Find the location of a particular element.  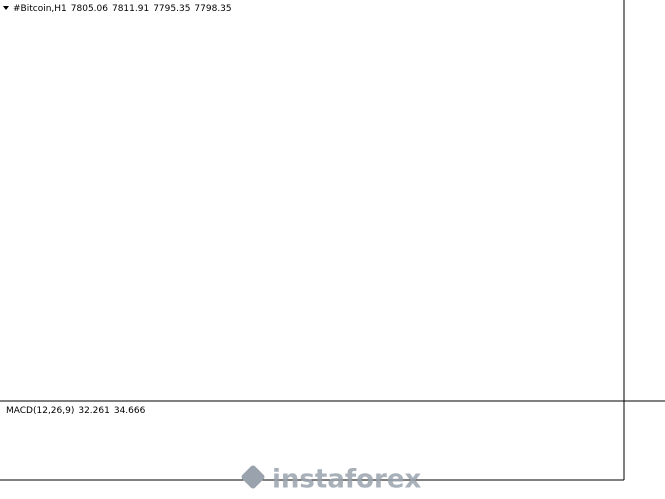

last-open: 7805.06 is located at coordinates (89, 9).